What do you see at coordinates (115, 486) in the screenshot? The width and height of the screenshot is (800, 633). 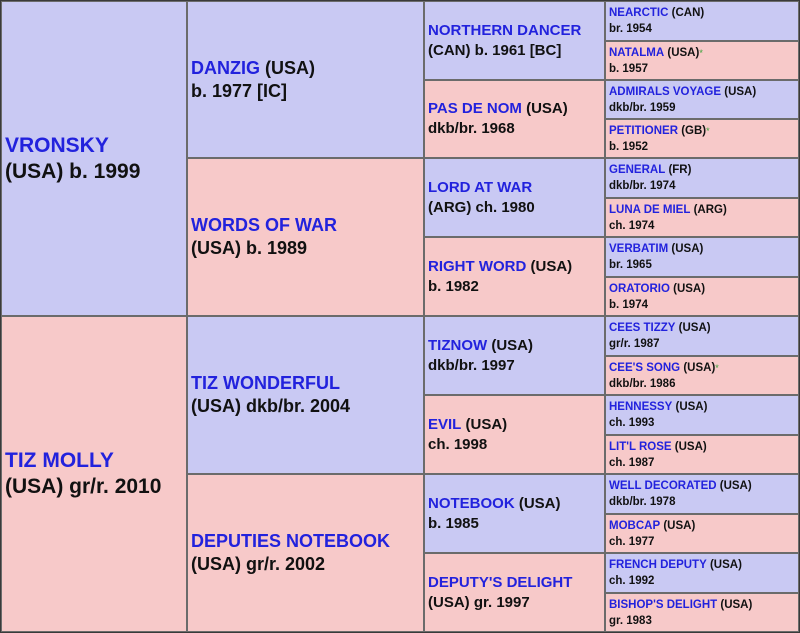 I see `horse-info: gr/r. 2010` at bounding box center [115, 486].